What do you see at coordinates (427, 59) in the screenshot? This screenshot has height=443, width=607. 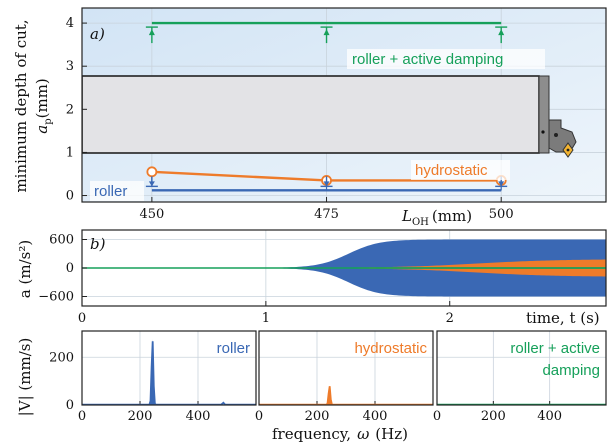 I see `active-damping-label: roller + active damping` at bounding box center [427, 59].